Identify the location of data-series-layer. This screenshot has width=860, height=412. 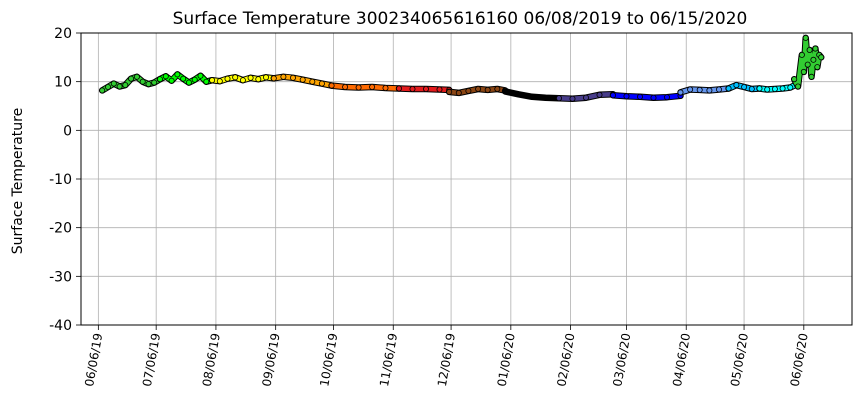
(461, 68).